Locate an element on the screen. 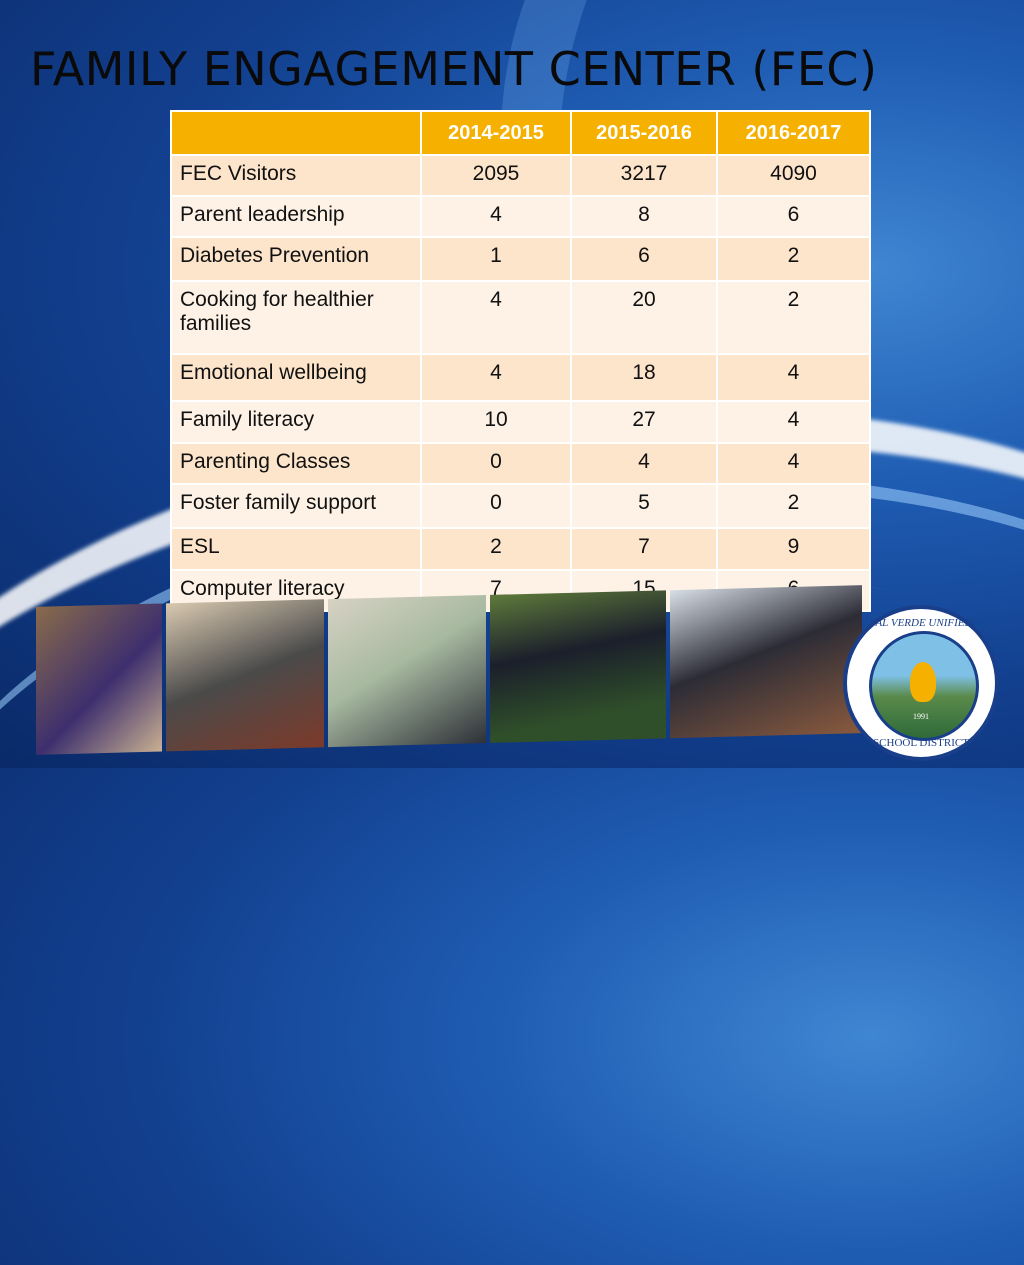 The height and width of the screenshot is (1265, 1024). table-cell: 18 is located at coordinates (644, 377).